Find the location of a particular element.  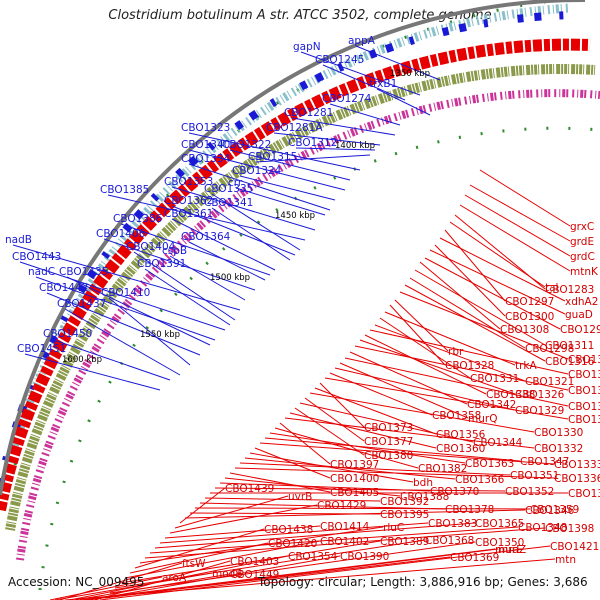

reverse-gene-label: CBO1363 is located at coordinates (489, 464).